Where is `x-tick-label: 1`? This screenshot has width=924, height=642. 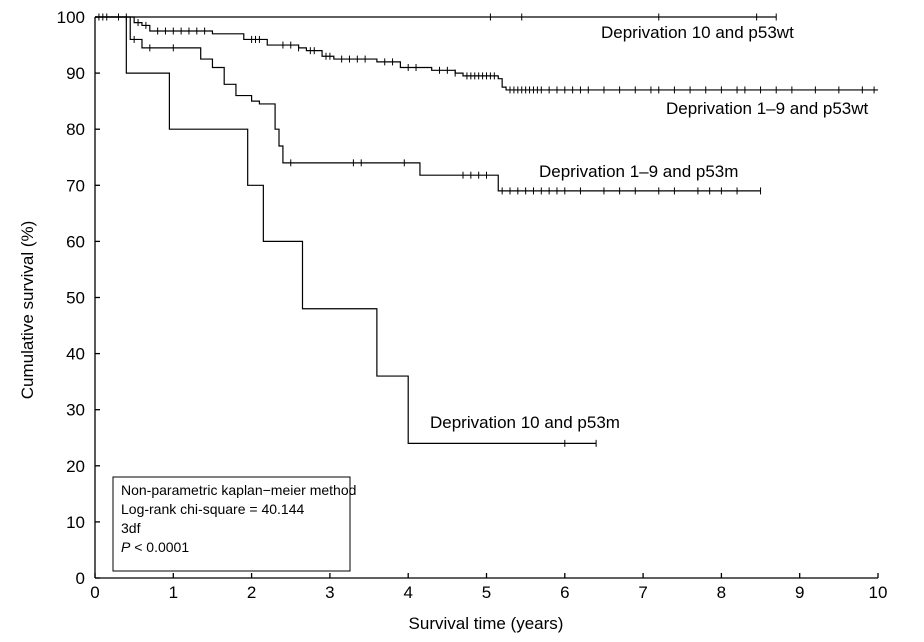 x-tick-label: 1 is located at coordinates (173, 592).